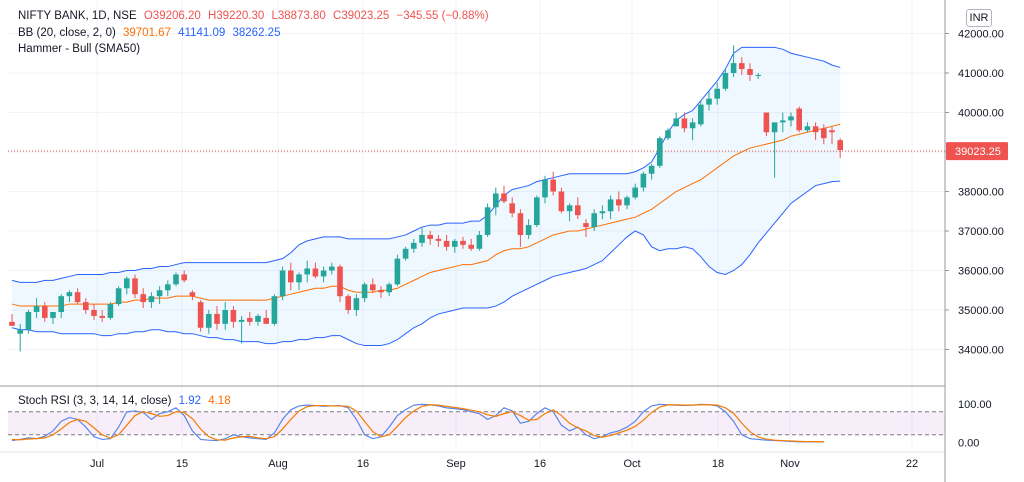 The width and height of the screenshot is (1024, 482). Describe the element at coordinates (631, 464) in the screenshot. I see `time-tick-label: Oct` at that location.